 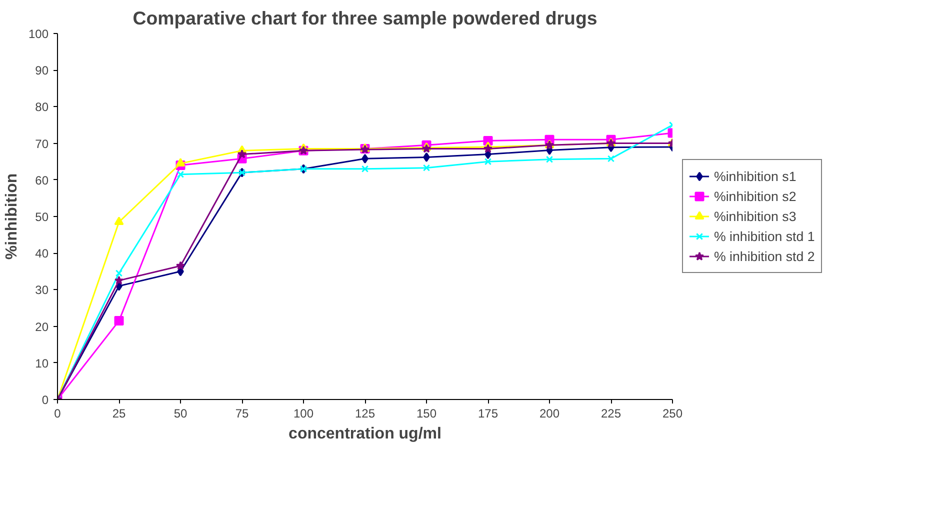 What do you see at coordinates (755, 196) in the screenshot?
I see `legend-label: %inhibition s2` at bounding box center [755, 196].